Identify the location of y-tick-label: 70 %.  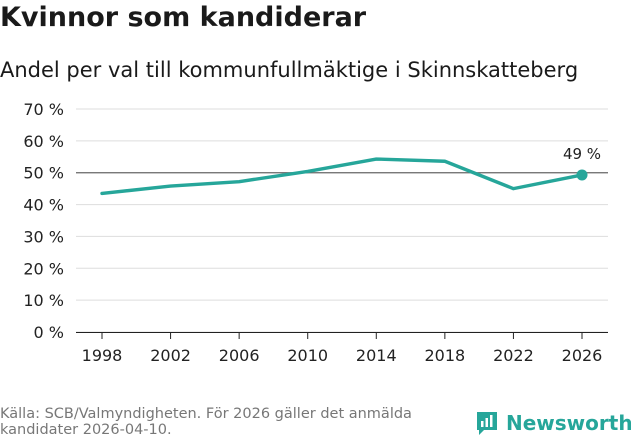
(43, 109).